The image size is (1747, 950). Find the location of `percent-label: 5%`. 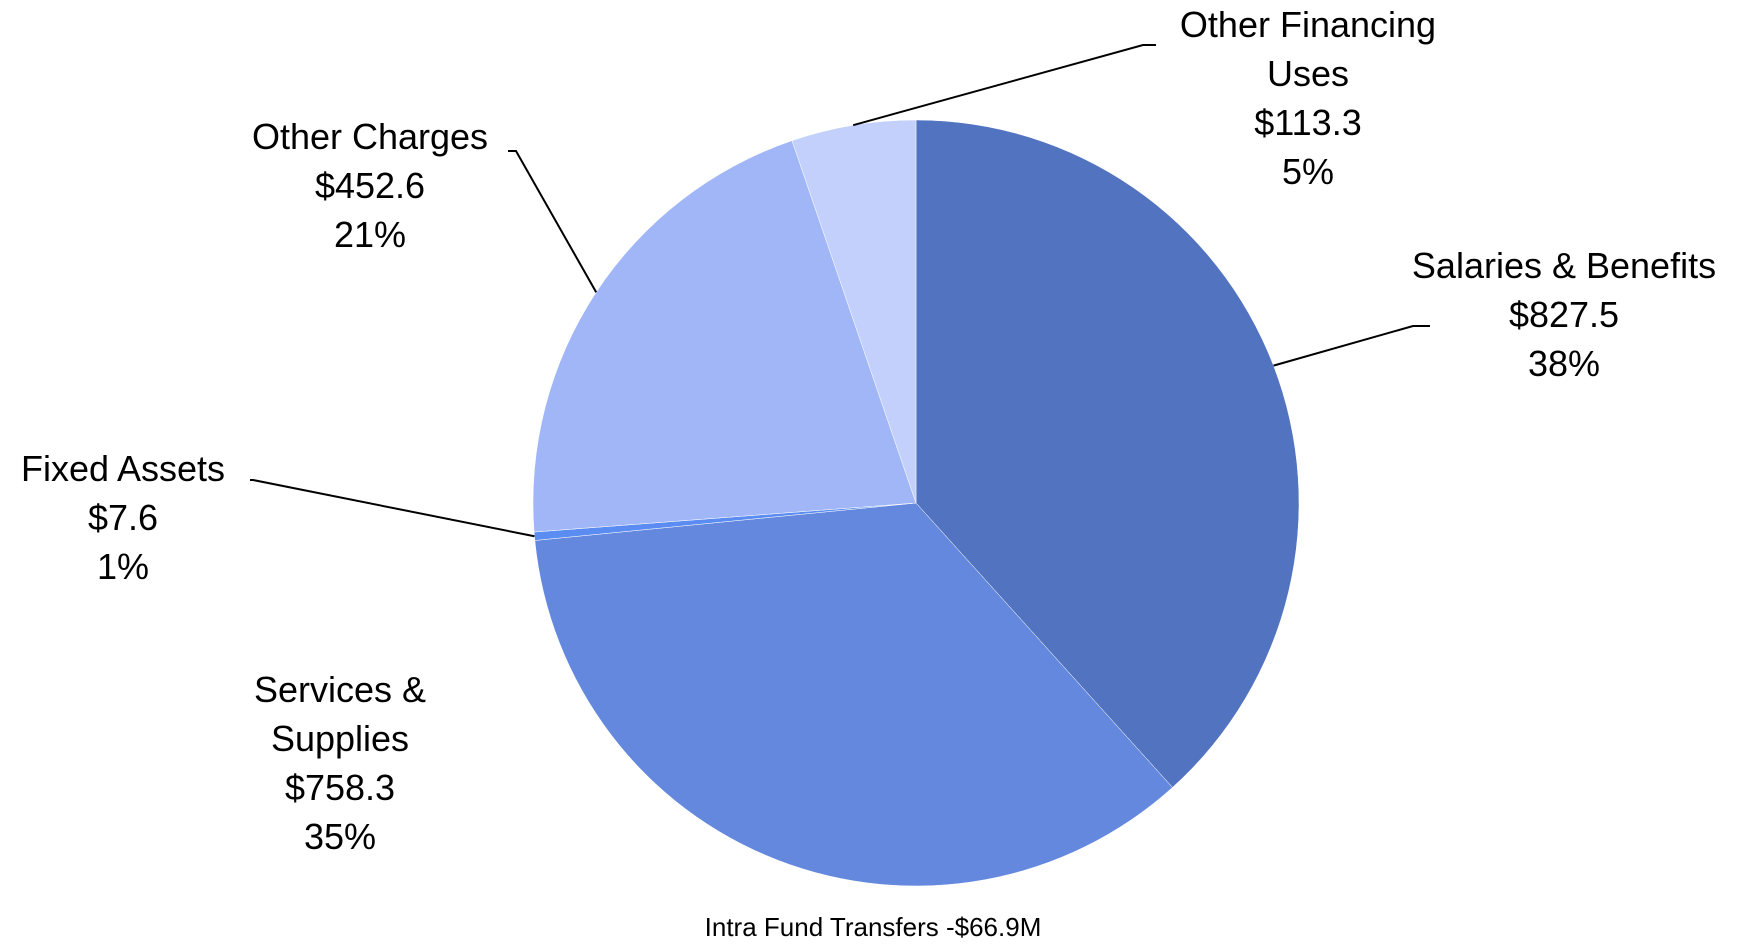

percent-label: 5% is located at coordinates (1308, 171).